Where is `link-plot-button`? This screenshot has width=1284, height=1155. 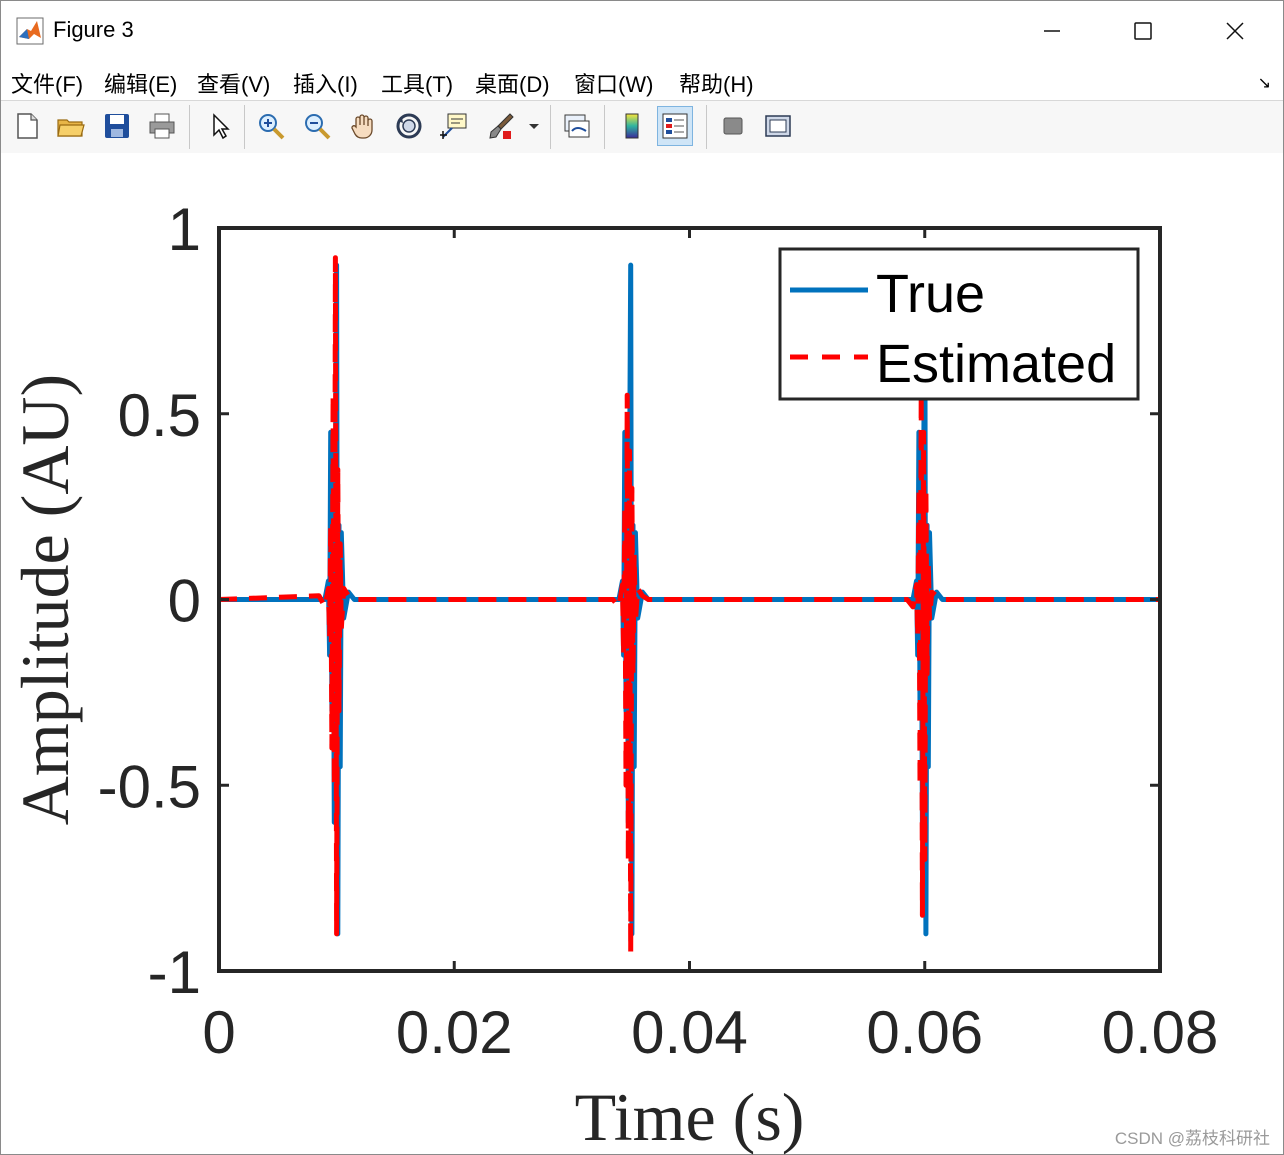 link-plot-button is located at coordinates (577, 126).